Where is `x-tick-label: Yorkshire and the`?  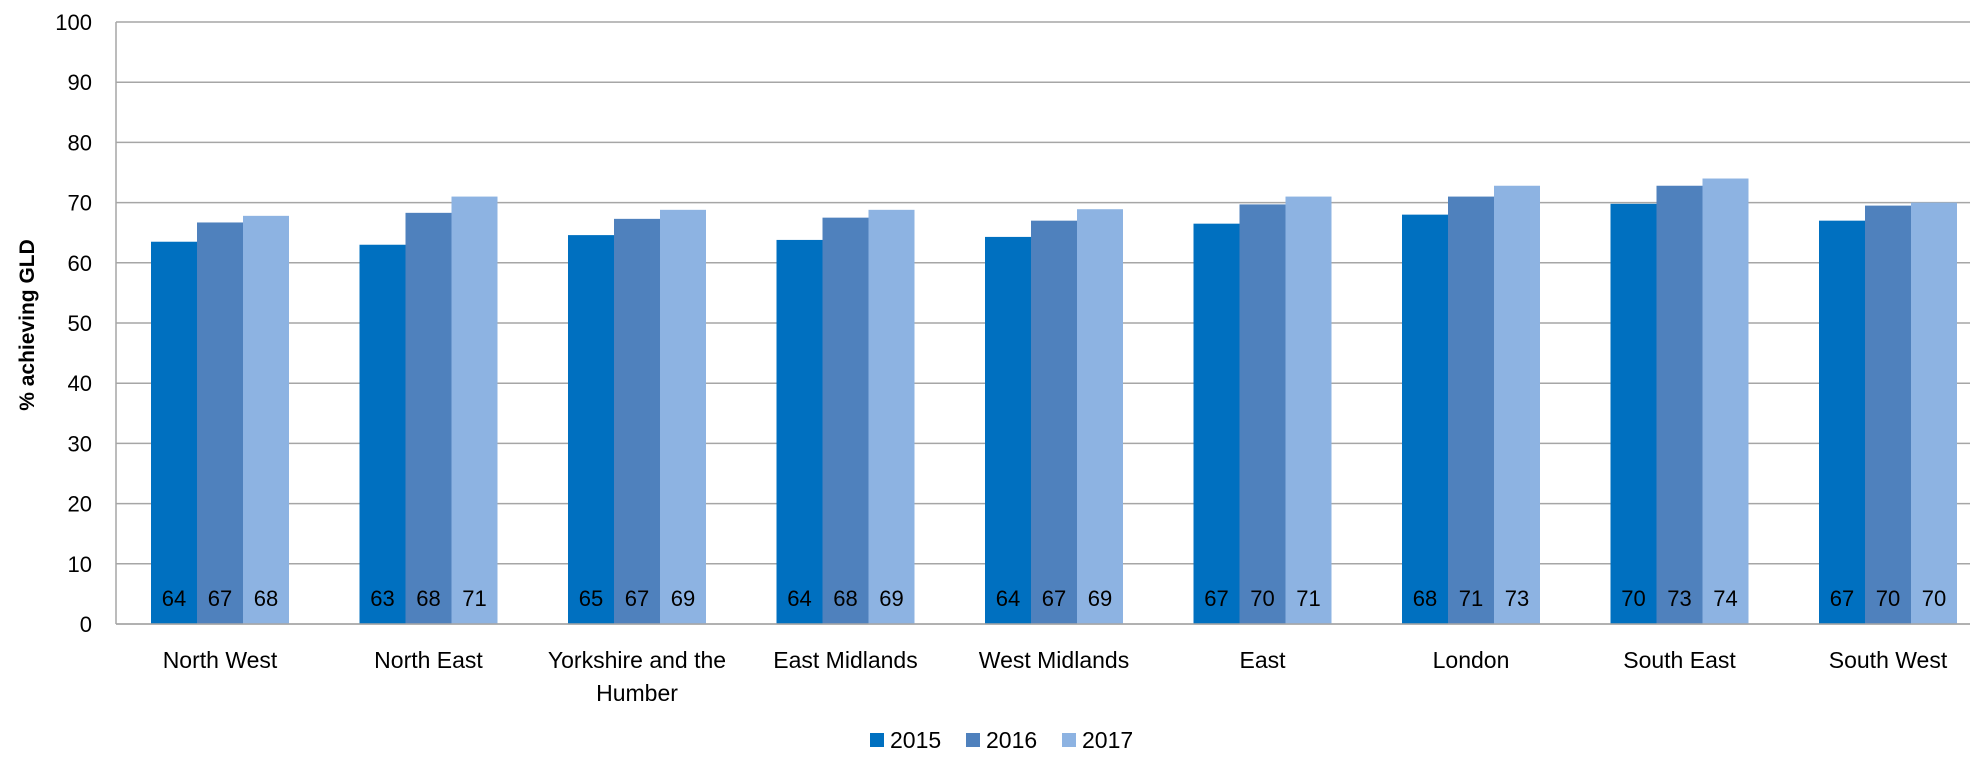
x-tick-label: Yorkshire and the is located at coordinates (637, 660).